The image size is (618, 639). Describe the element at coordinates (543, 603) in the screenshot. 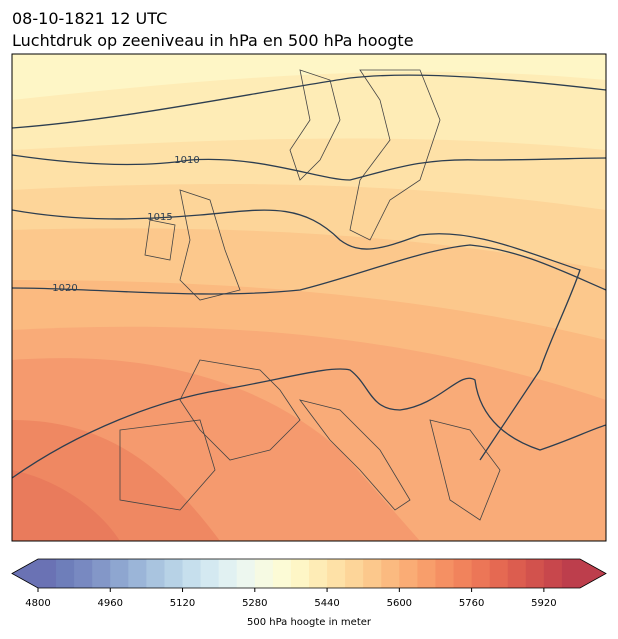

I see `colorbar-tick-label: 5920` at that location.